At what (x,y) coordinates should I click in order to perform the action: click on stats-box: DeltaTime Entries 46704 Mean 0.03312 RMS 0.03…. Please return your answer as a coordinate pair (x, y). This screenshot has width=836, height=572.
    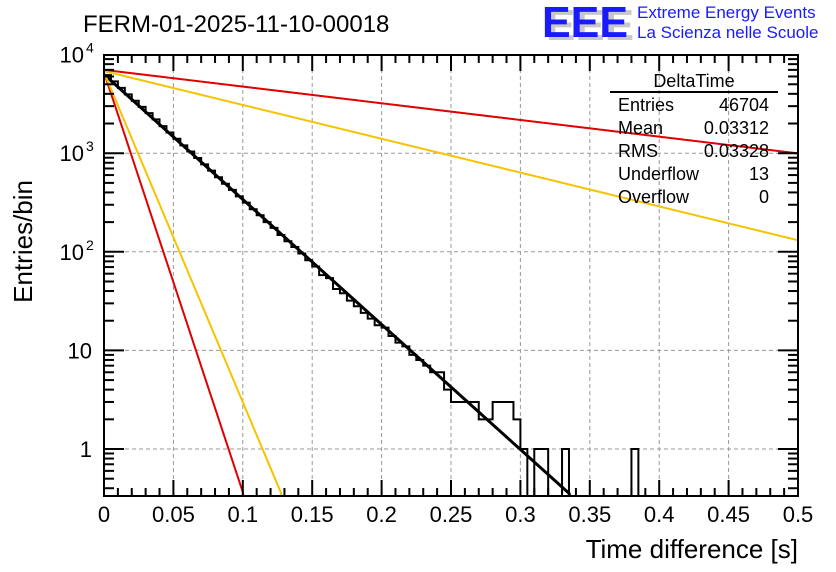
    Looking at the image, I should click on (694, 139).